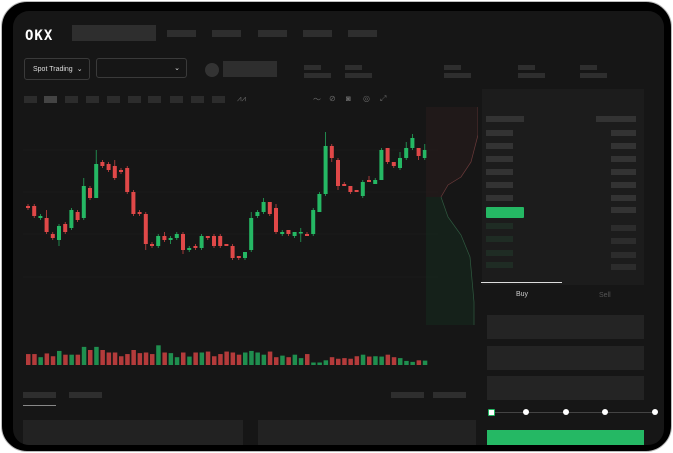 The height and width of the screenshot is (453, 673). What do you see at coordinates (499, 185) in the screenshot?
I see `ask-price` at bounding box center [499, 185].